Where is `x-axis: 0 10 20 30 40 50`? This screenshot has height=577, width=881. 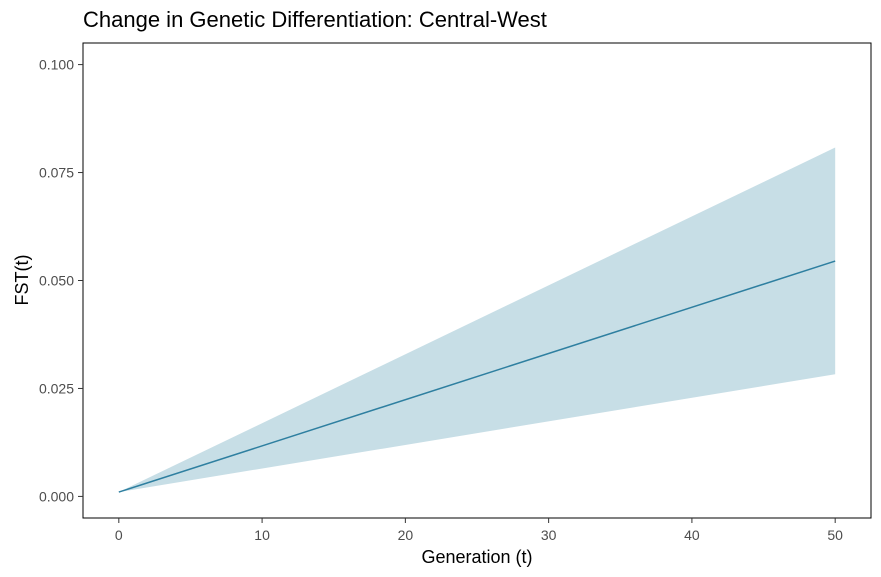
x-axis: 0 10 20 30 40 50 is located at coordinates (479, 530).